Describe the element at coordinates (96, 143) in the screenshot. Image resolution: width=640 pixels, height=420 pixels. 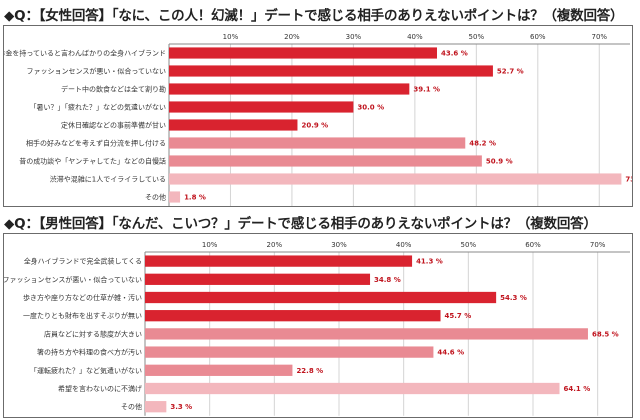
I see `category-label: 相手の好みなどを考えず自分流を押し付ける` at that location.